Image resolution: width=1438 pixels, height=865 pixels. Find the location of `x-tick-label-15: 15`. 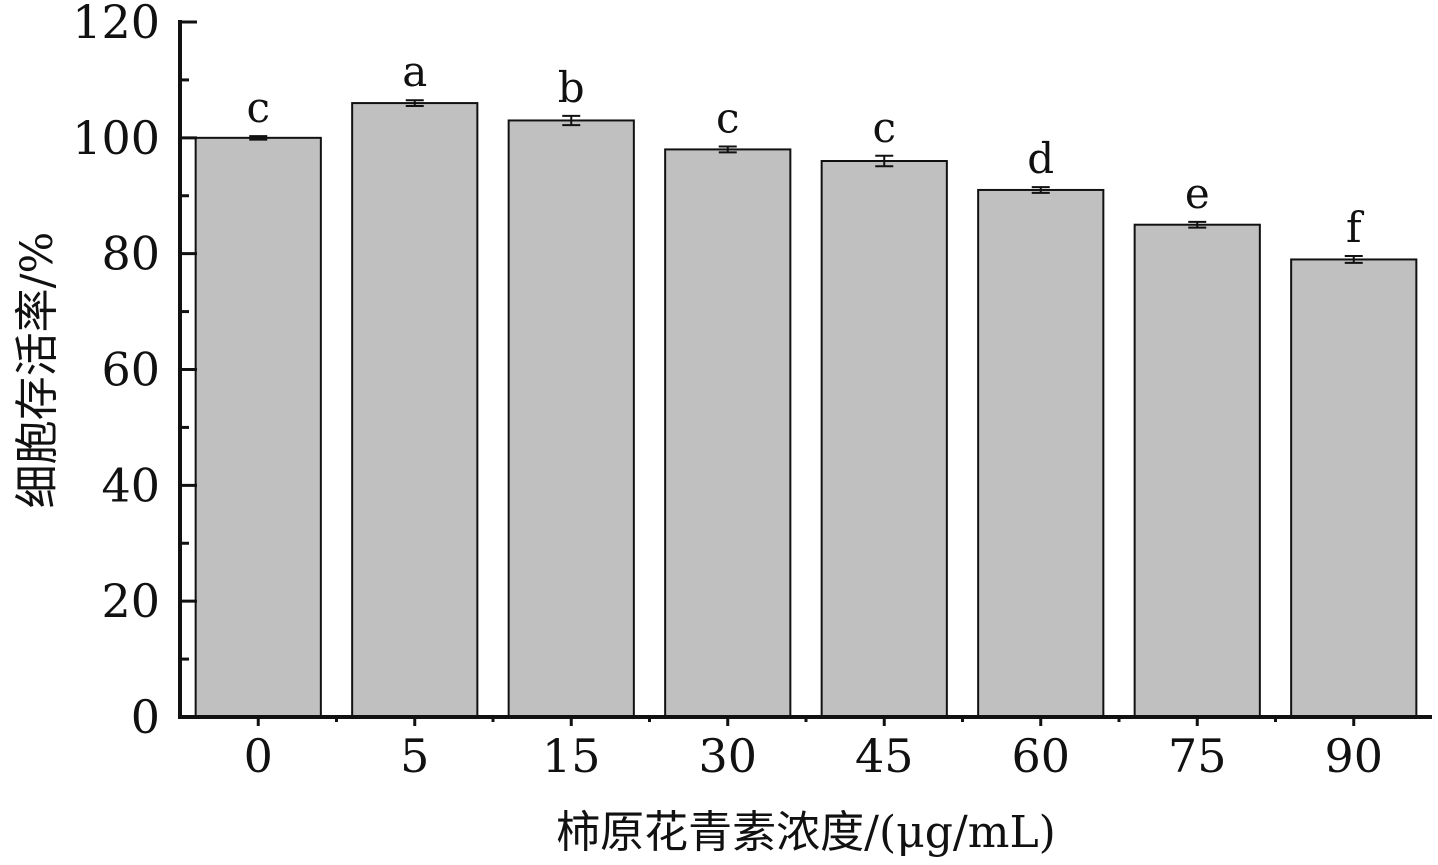

x-tick-label-15: 15 is located at coordinates (571, 756).